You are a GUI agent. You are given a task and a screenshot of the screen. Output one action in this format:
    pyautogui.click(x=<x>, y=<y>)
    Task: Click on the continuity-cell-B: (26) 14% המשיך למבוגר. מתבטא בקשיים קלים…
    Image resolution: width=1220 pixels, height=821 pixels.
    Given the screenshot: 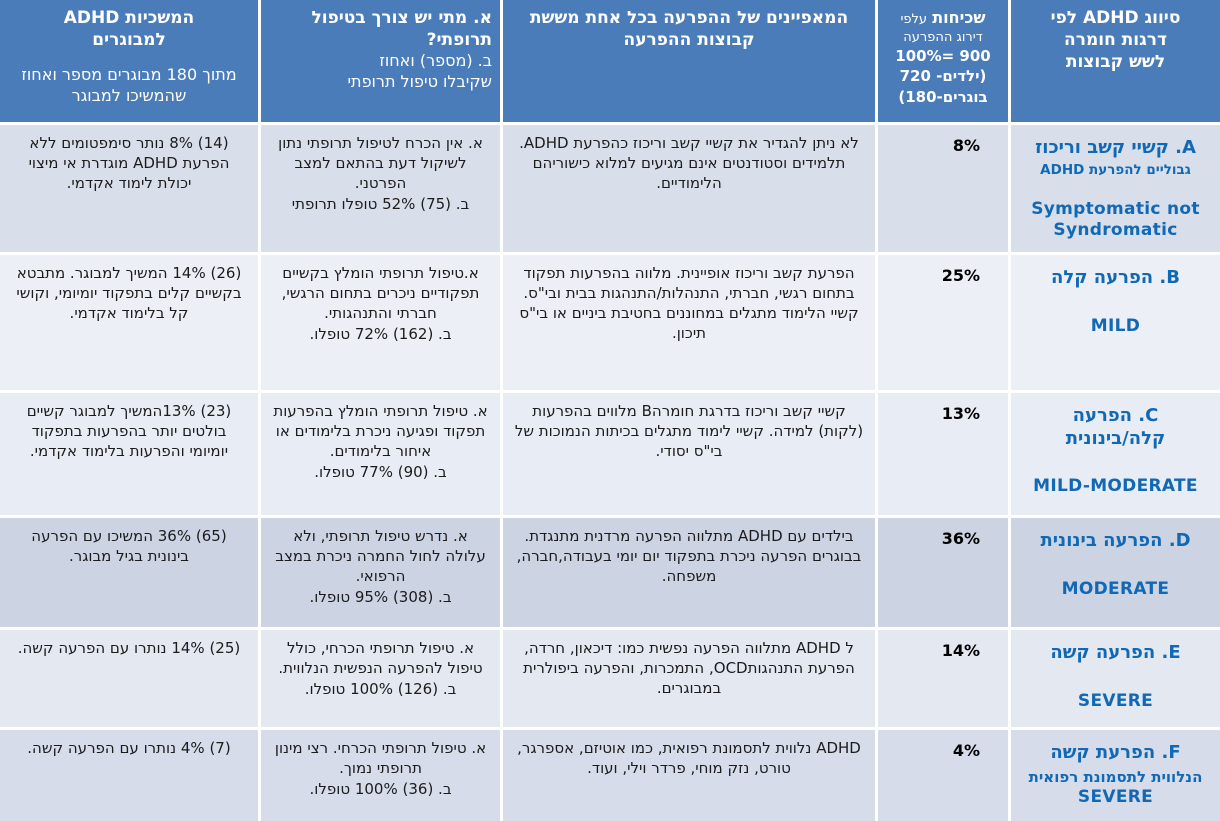 What is the action you would take?
    pyautogui.click(x=129, y=322)
    